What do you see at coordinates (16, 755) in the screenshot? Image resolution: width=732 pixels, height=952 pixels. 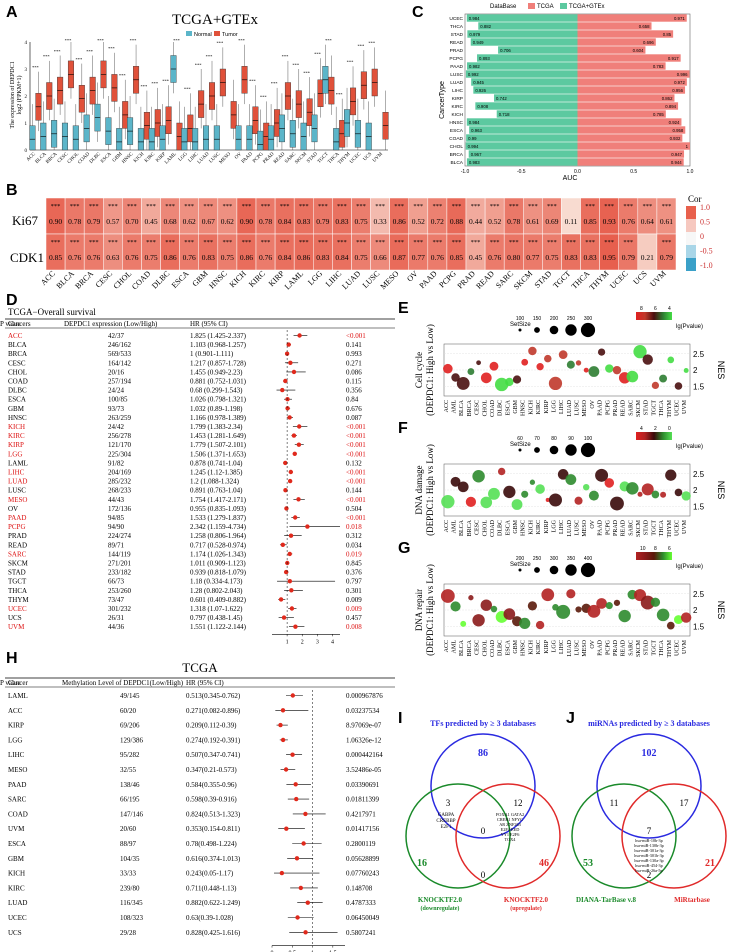 I see `row-cancer: LIHC` at bounding box center [16, 755].